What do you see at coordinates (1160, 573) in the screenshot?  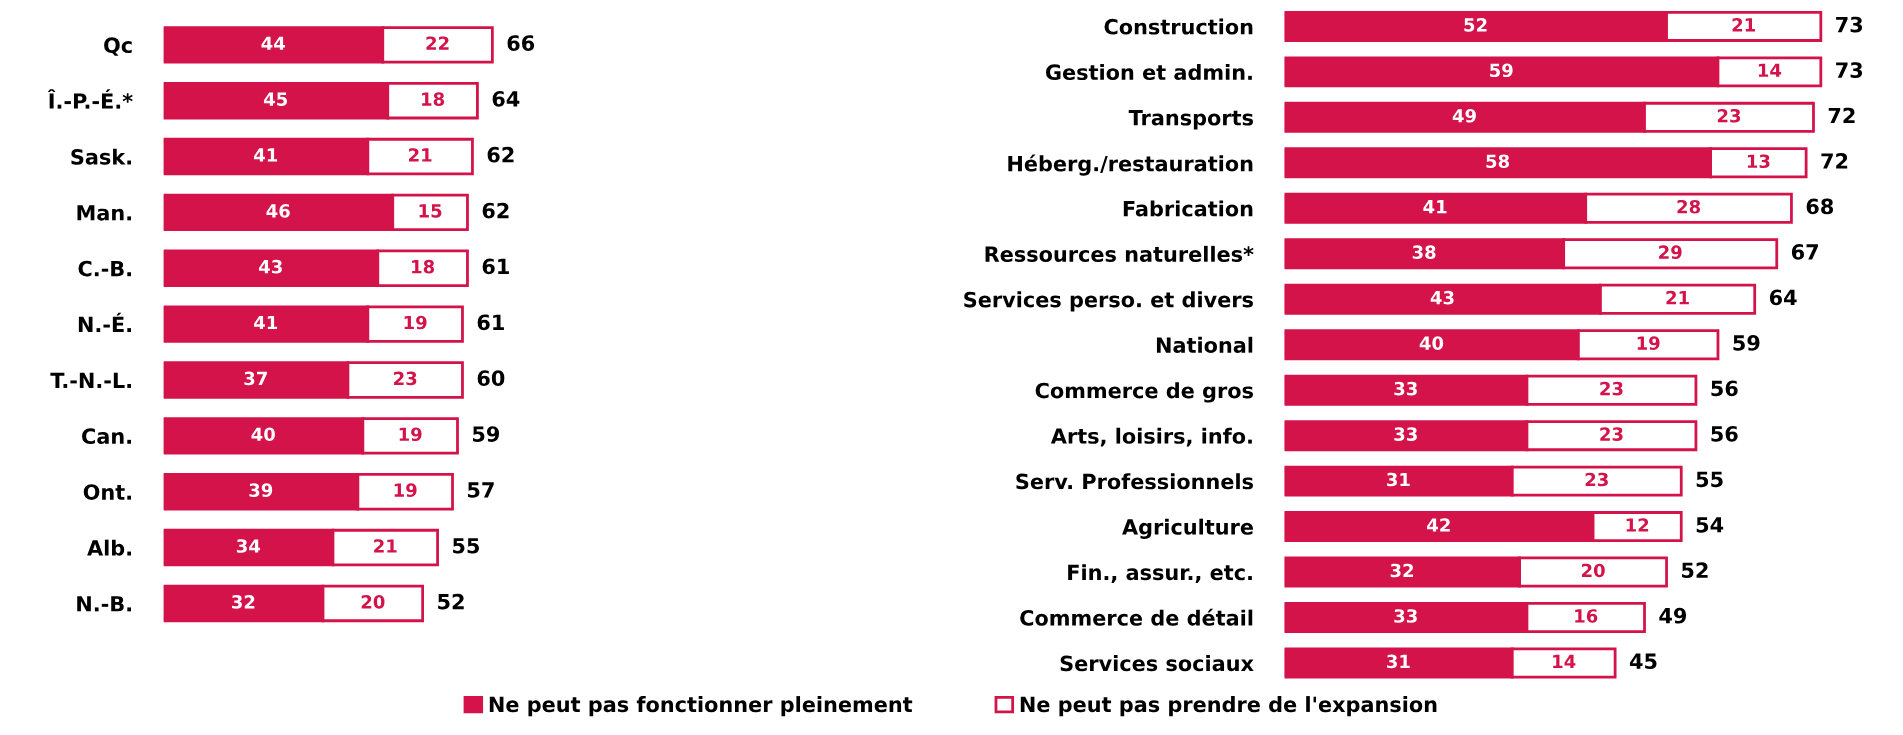 I see `y-tick-label: Fin., assur., etc.` at bounding box center [1160, 573].